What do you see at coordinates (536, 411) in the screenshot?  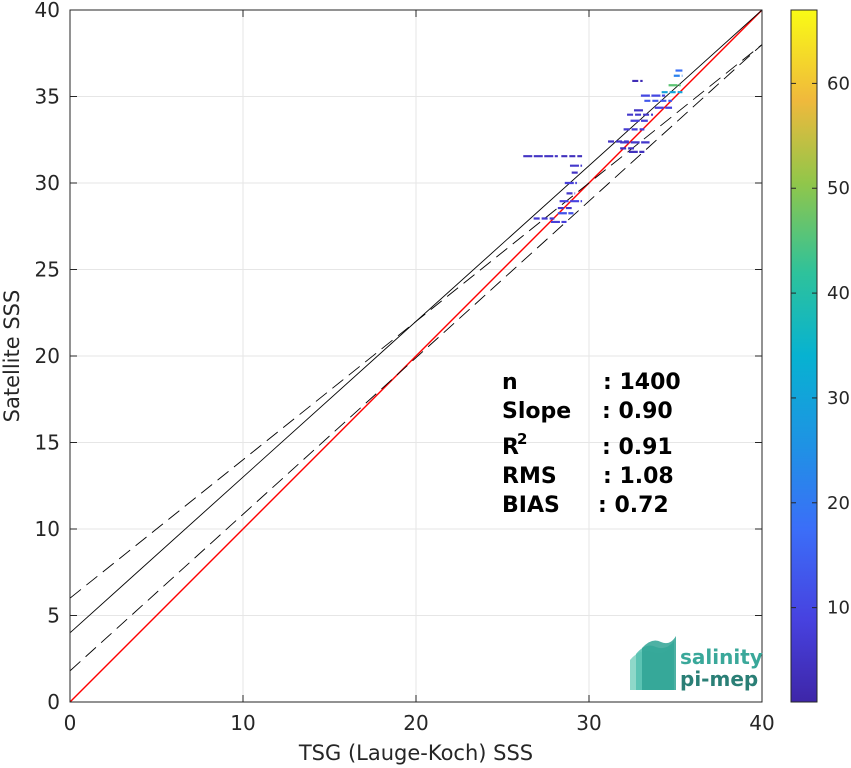 I see `stats-label-1: Slope` at bounding box center [536, 411].